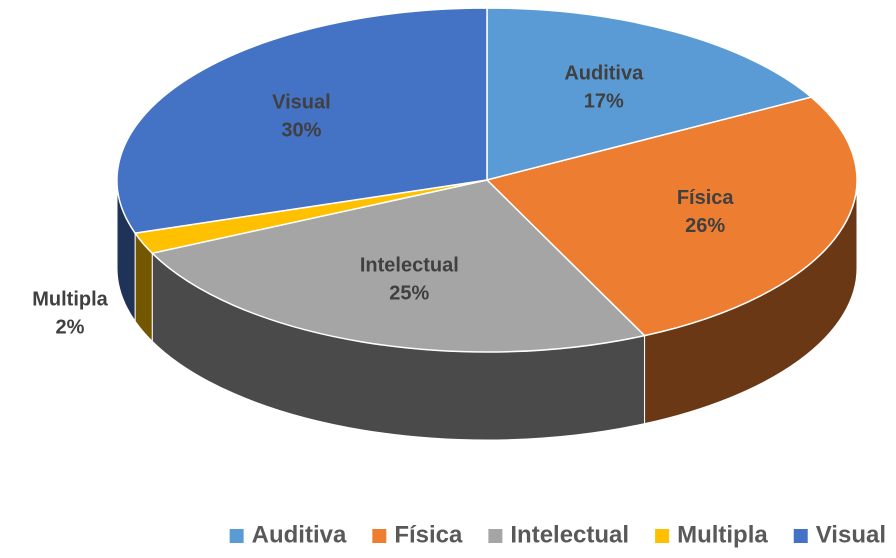 The height and width of the screenshot is (558, 896). What do you see at coordinates (301, 103) in the screenshot?
I see `data-label-category: Visual` at bounding box center [301, 103].